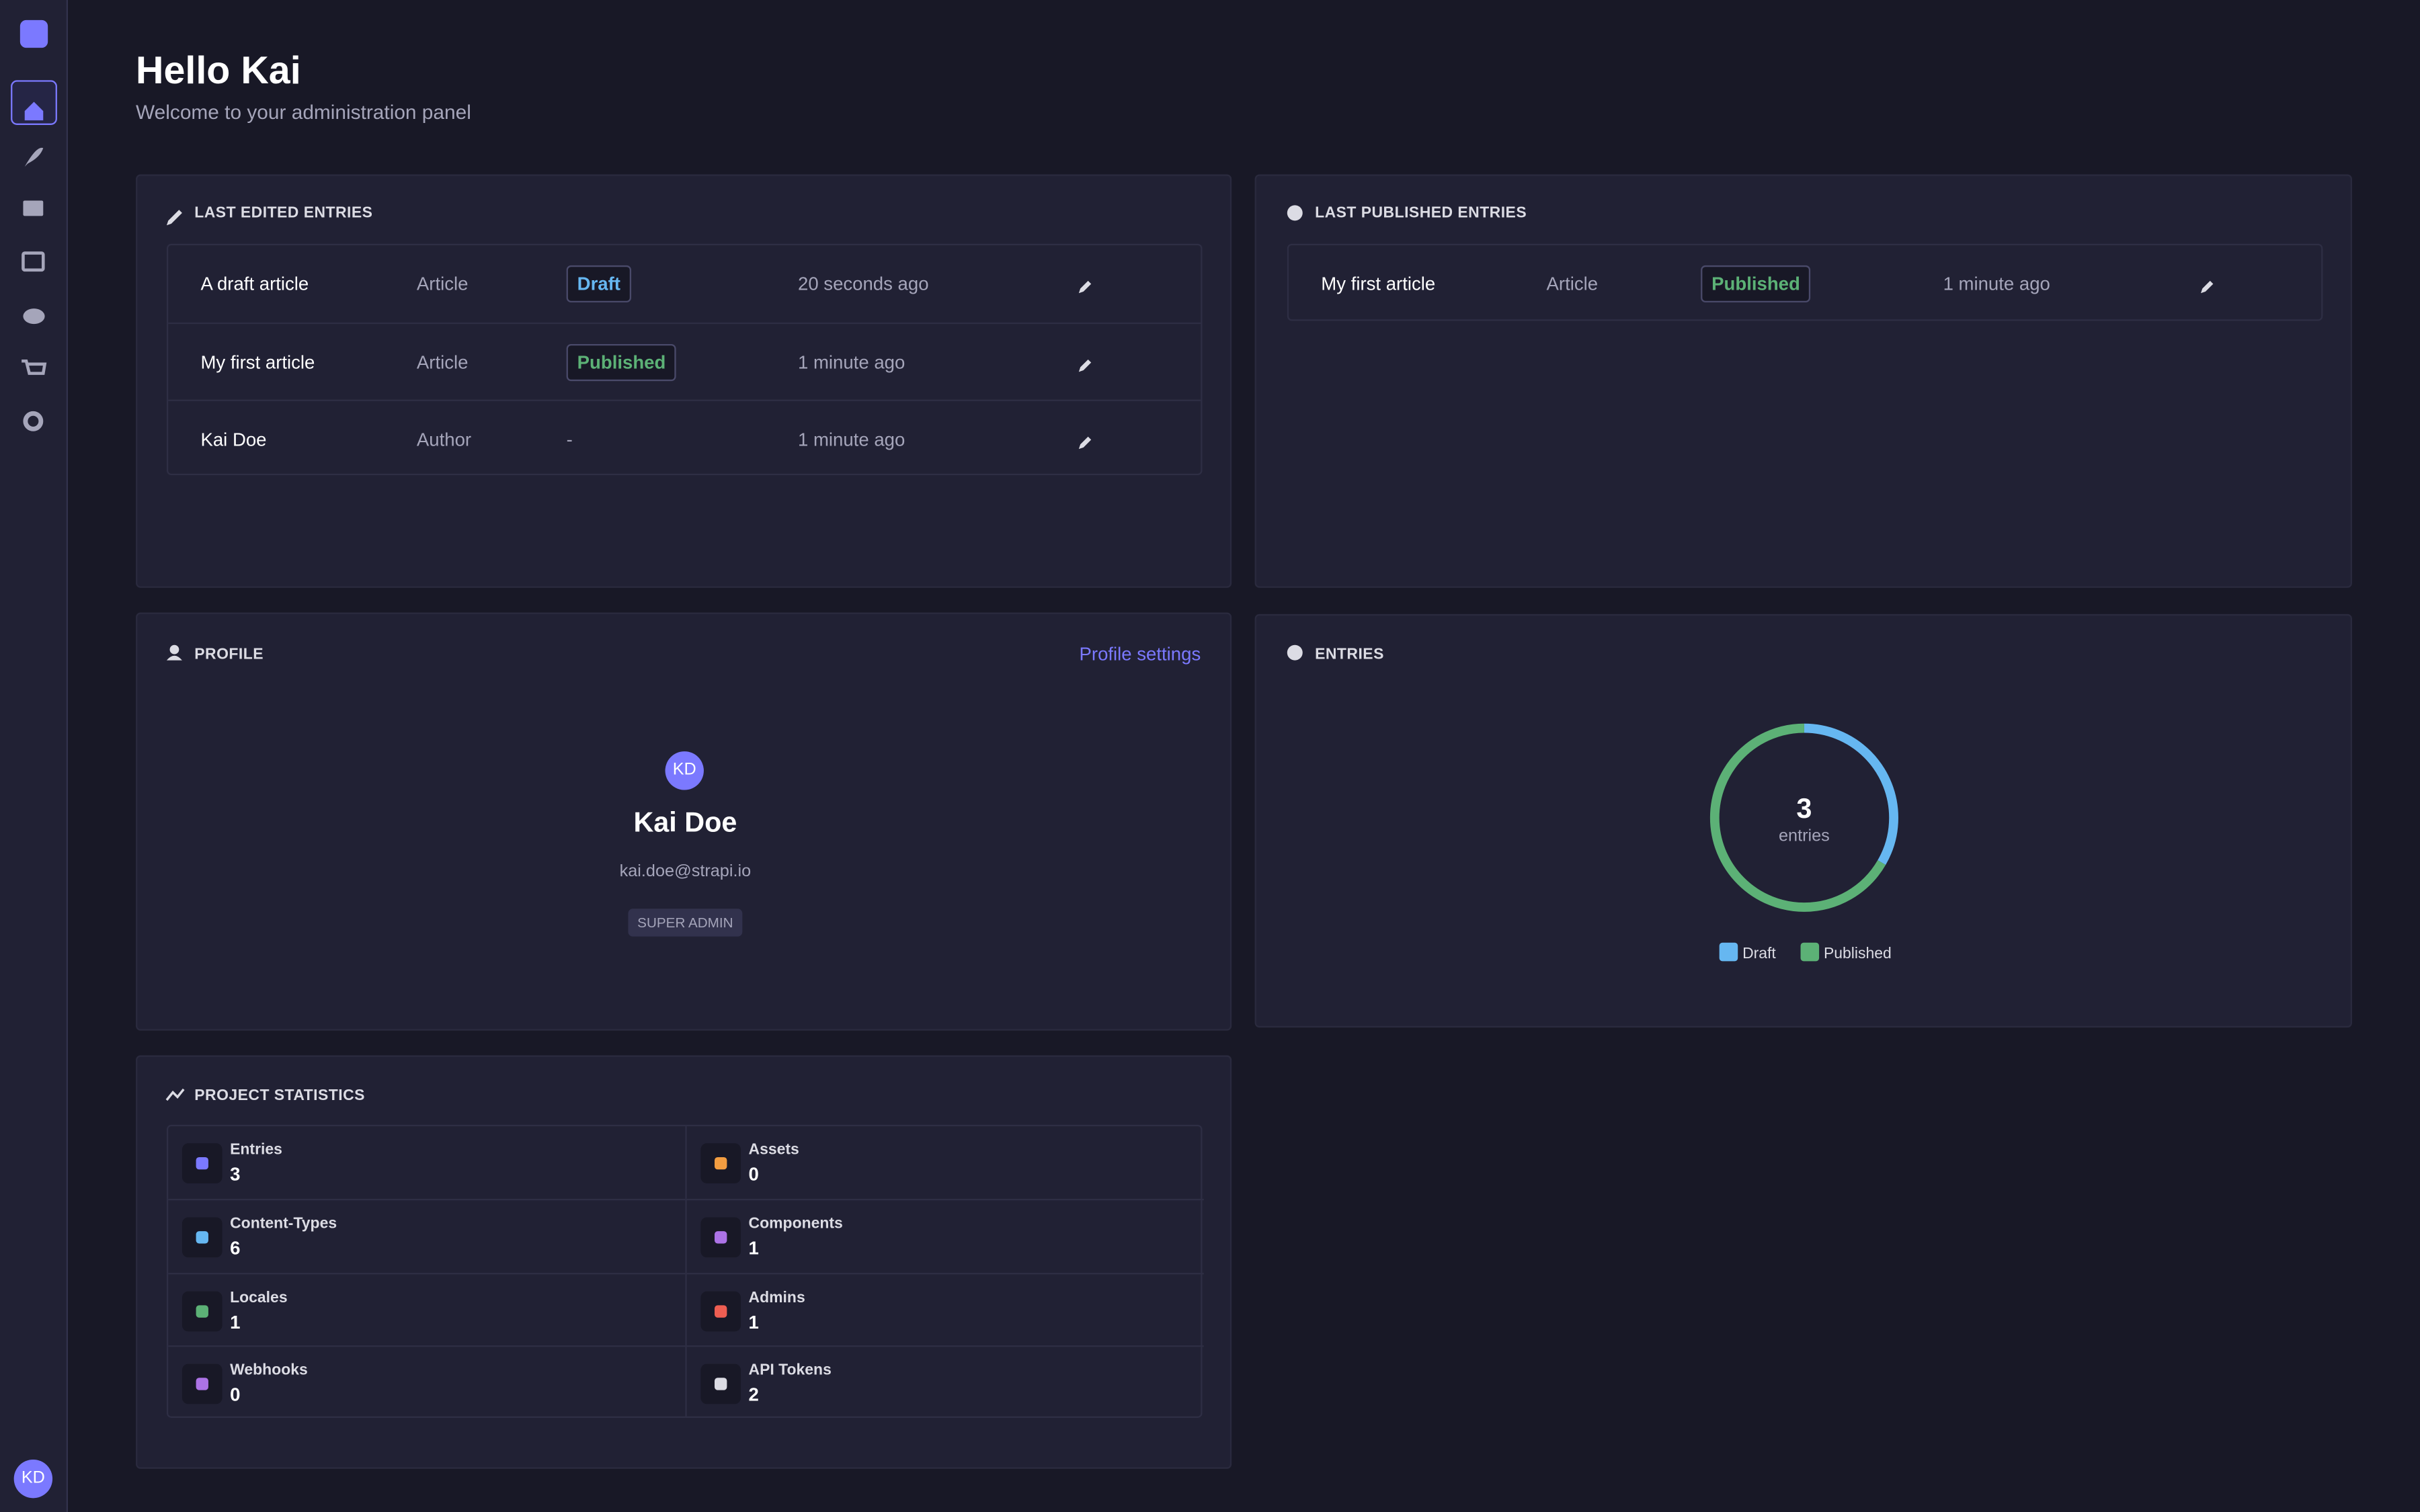 The height and width of the screenshot is (1512, 2420). Describe the element at coordinates (776, 1298) in the screenshot. I see `stat-label: Admins` at that location.